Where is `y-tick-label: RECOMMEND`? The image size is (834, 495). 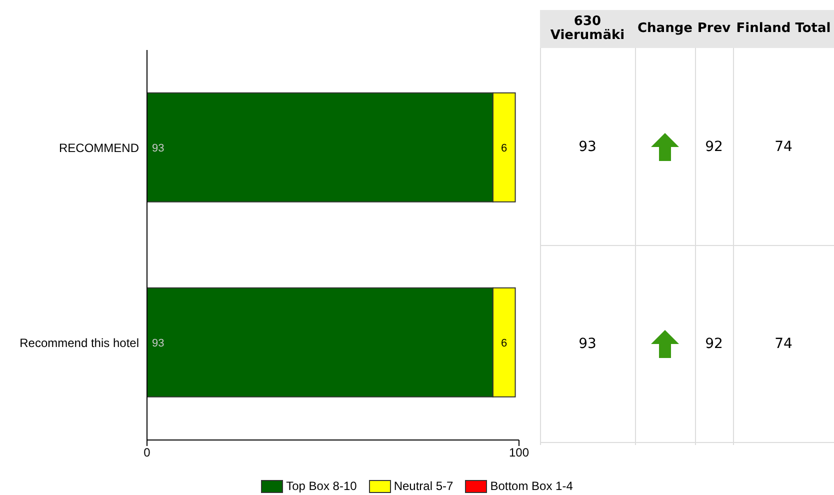 y-tick-label: RECOMMEND is located at coordinates (99, 147).